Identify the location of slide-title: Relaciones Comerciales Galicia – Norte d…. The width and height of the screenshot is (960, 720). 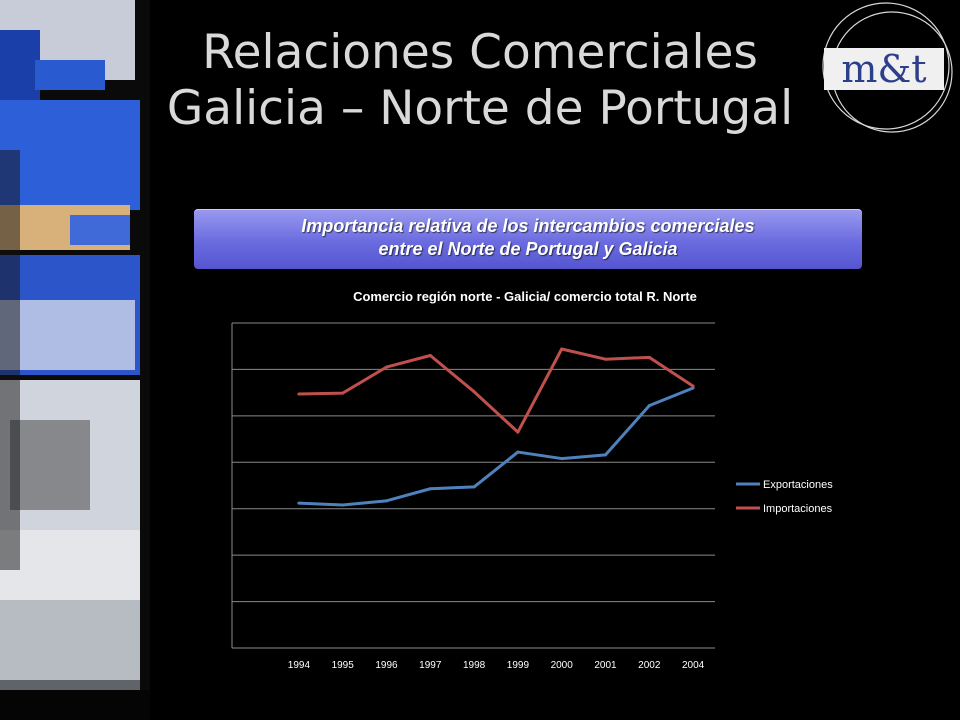
(480, 81).